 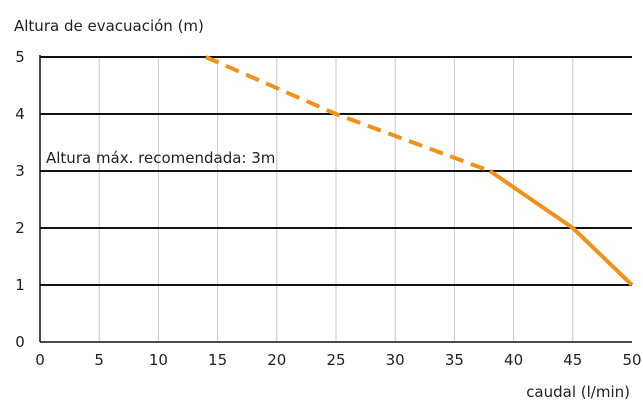 What do you see at coordinates (20, 199) in the screenshot?
I see `y-tick-labels: 0 1 2 3 4 5` at bounding box center [20, 199].